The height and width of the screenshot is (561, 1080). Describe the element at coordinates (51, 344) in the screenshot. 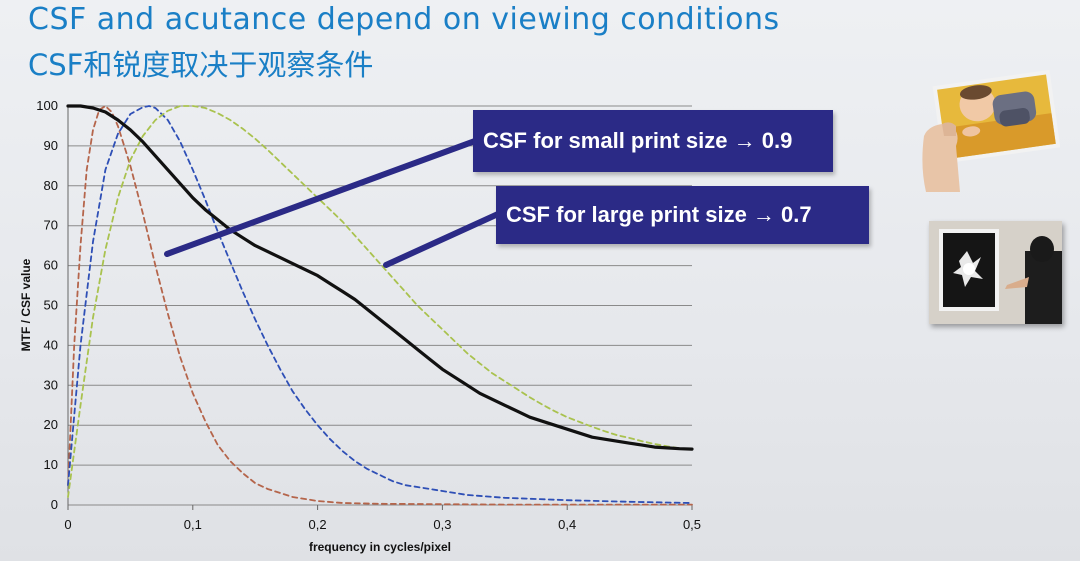

I see `y-tick-label: 40` at that location.